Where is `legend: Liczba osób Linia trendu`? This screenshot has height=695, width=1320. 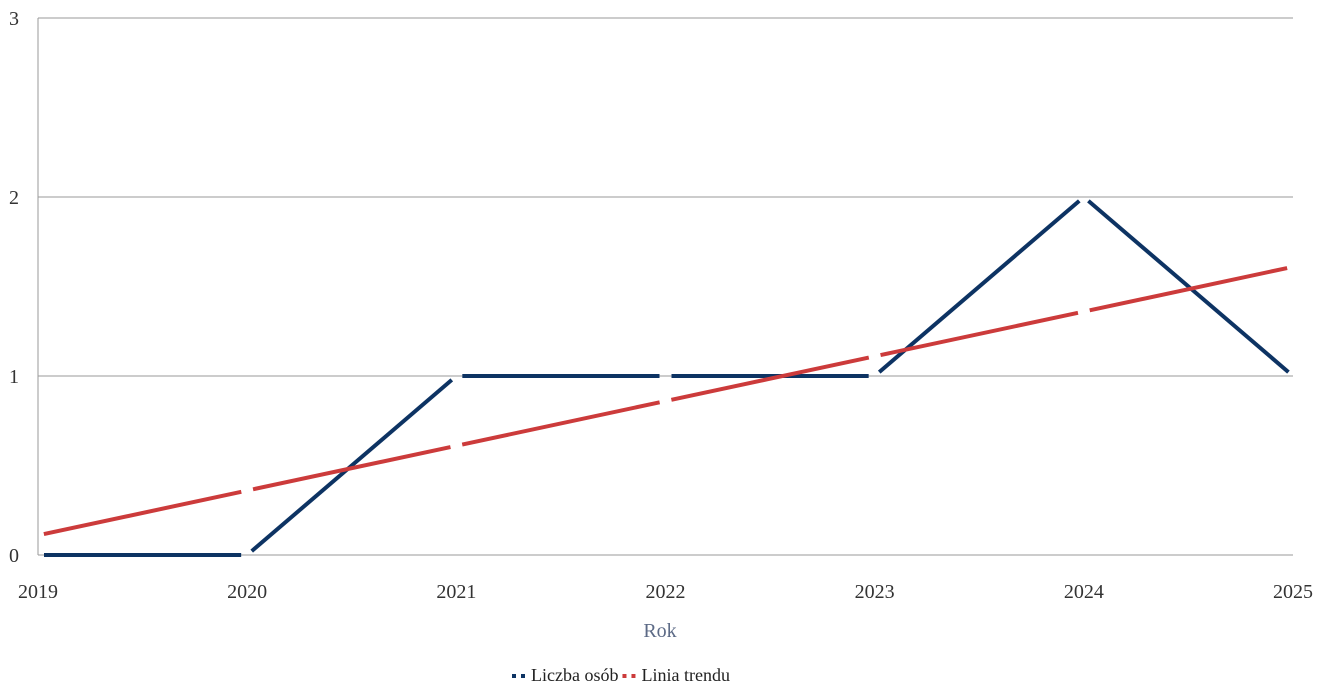
legend: Liczba osób Linia trendu is located at coordinates (621, 675).